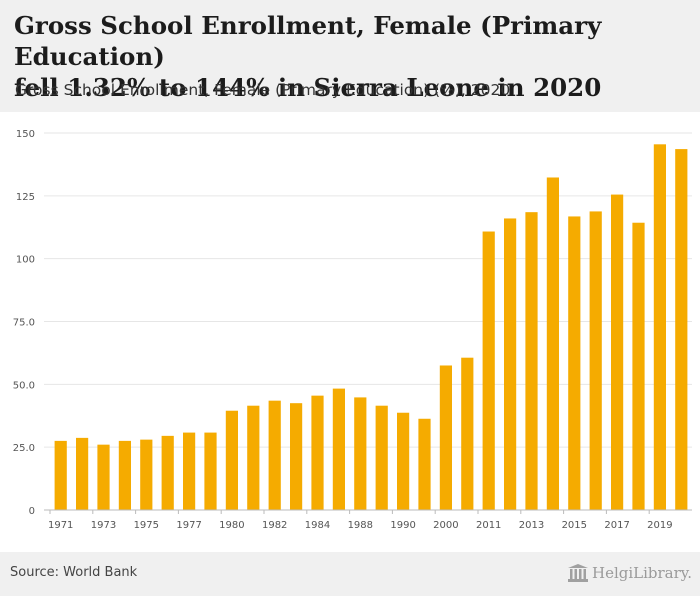 Image resolution: width=700 pixels, height=596 pixels. What do you see at coordinates (25, 197) in the screenshot?
I see `y-tick-label: 125` at bounding box center [25, 197].